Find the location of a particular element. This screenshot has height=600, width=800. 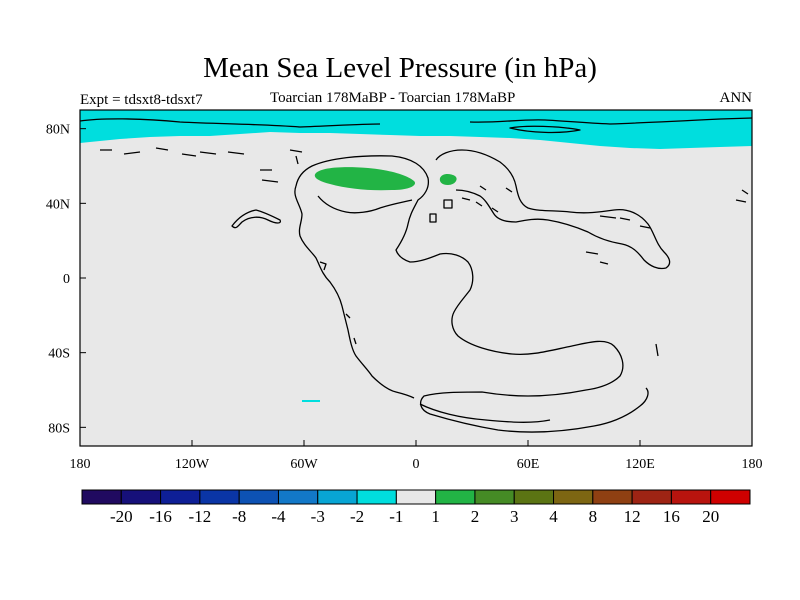

experiment-label: Expt = tdsxt8-tdsxt7 is located at coordinates (141, 100).